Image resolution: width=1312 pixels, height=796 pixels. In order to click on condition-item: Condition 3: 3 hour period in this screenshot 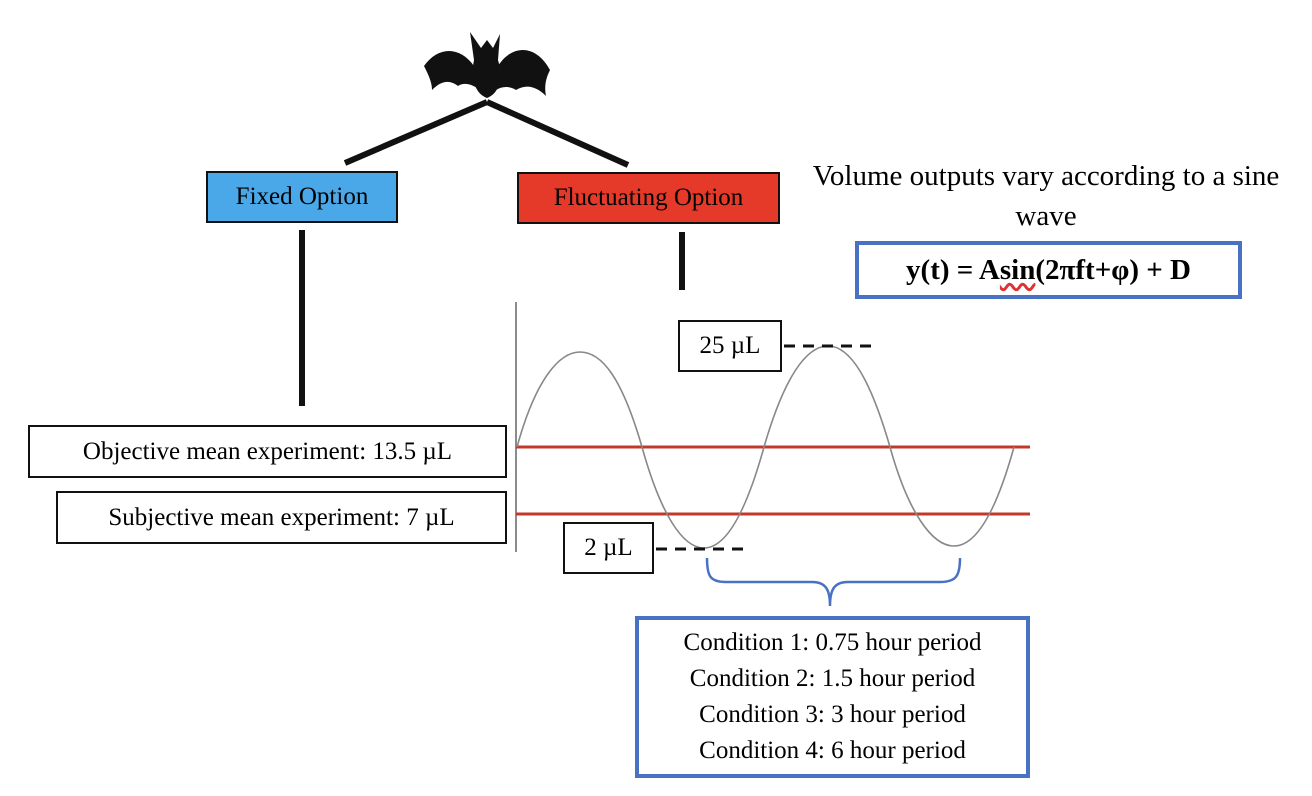, I will do `click(832, 715)`.